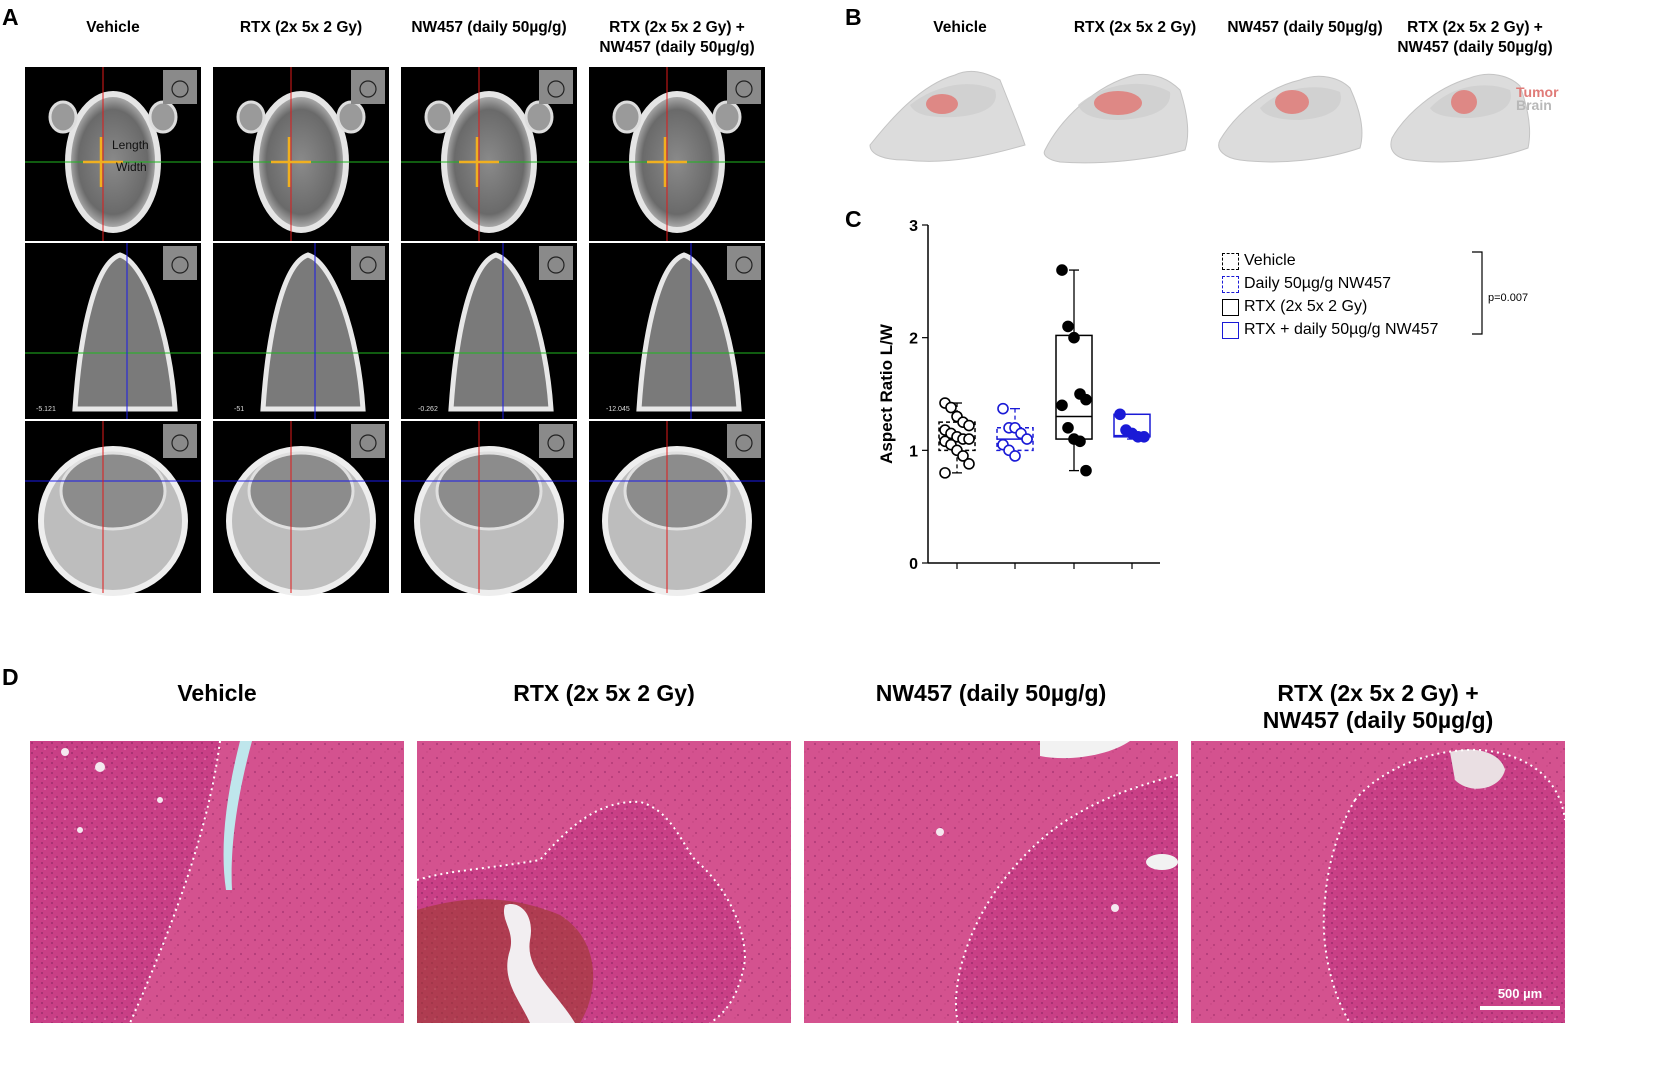 This screenshot has height=1079, width=1654. What do you see at coordinates (1537, 92) in the screenshot?
I see `tumor-label: Tumor` at bounding box center [1537, 92].